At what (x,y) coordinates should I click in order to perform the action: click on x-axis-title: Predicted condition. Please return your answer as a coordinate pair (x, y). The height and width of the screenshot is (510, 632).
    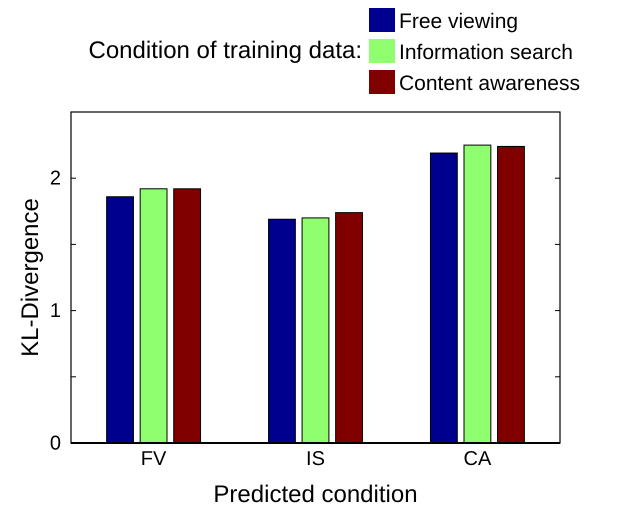
    Looking at the image, I should click on (315, 494).